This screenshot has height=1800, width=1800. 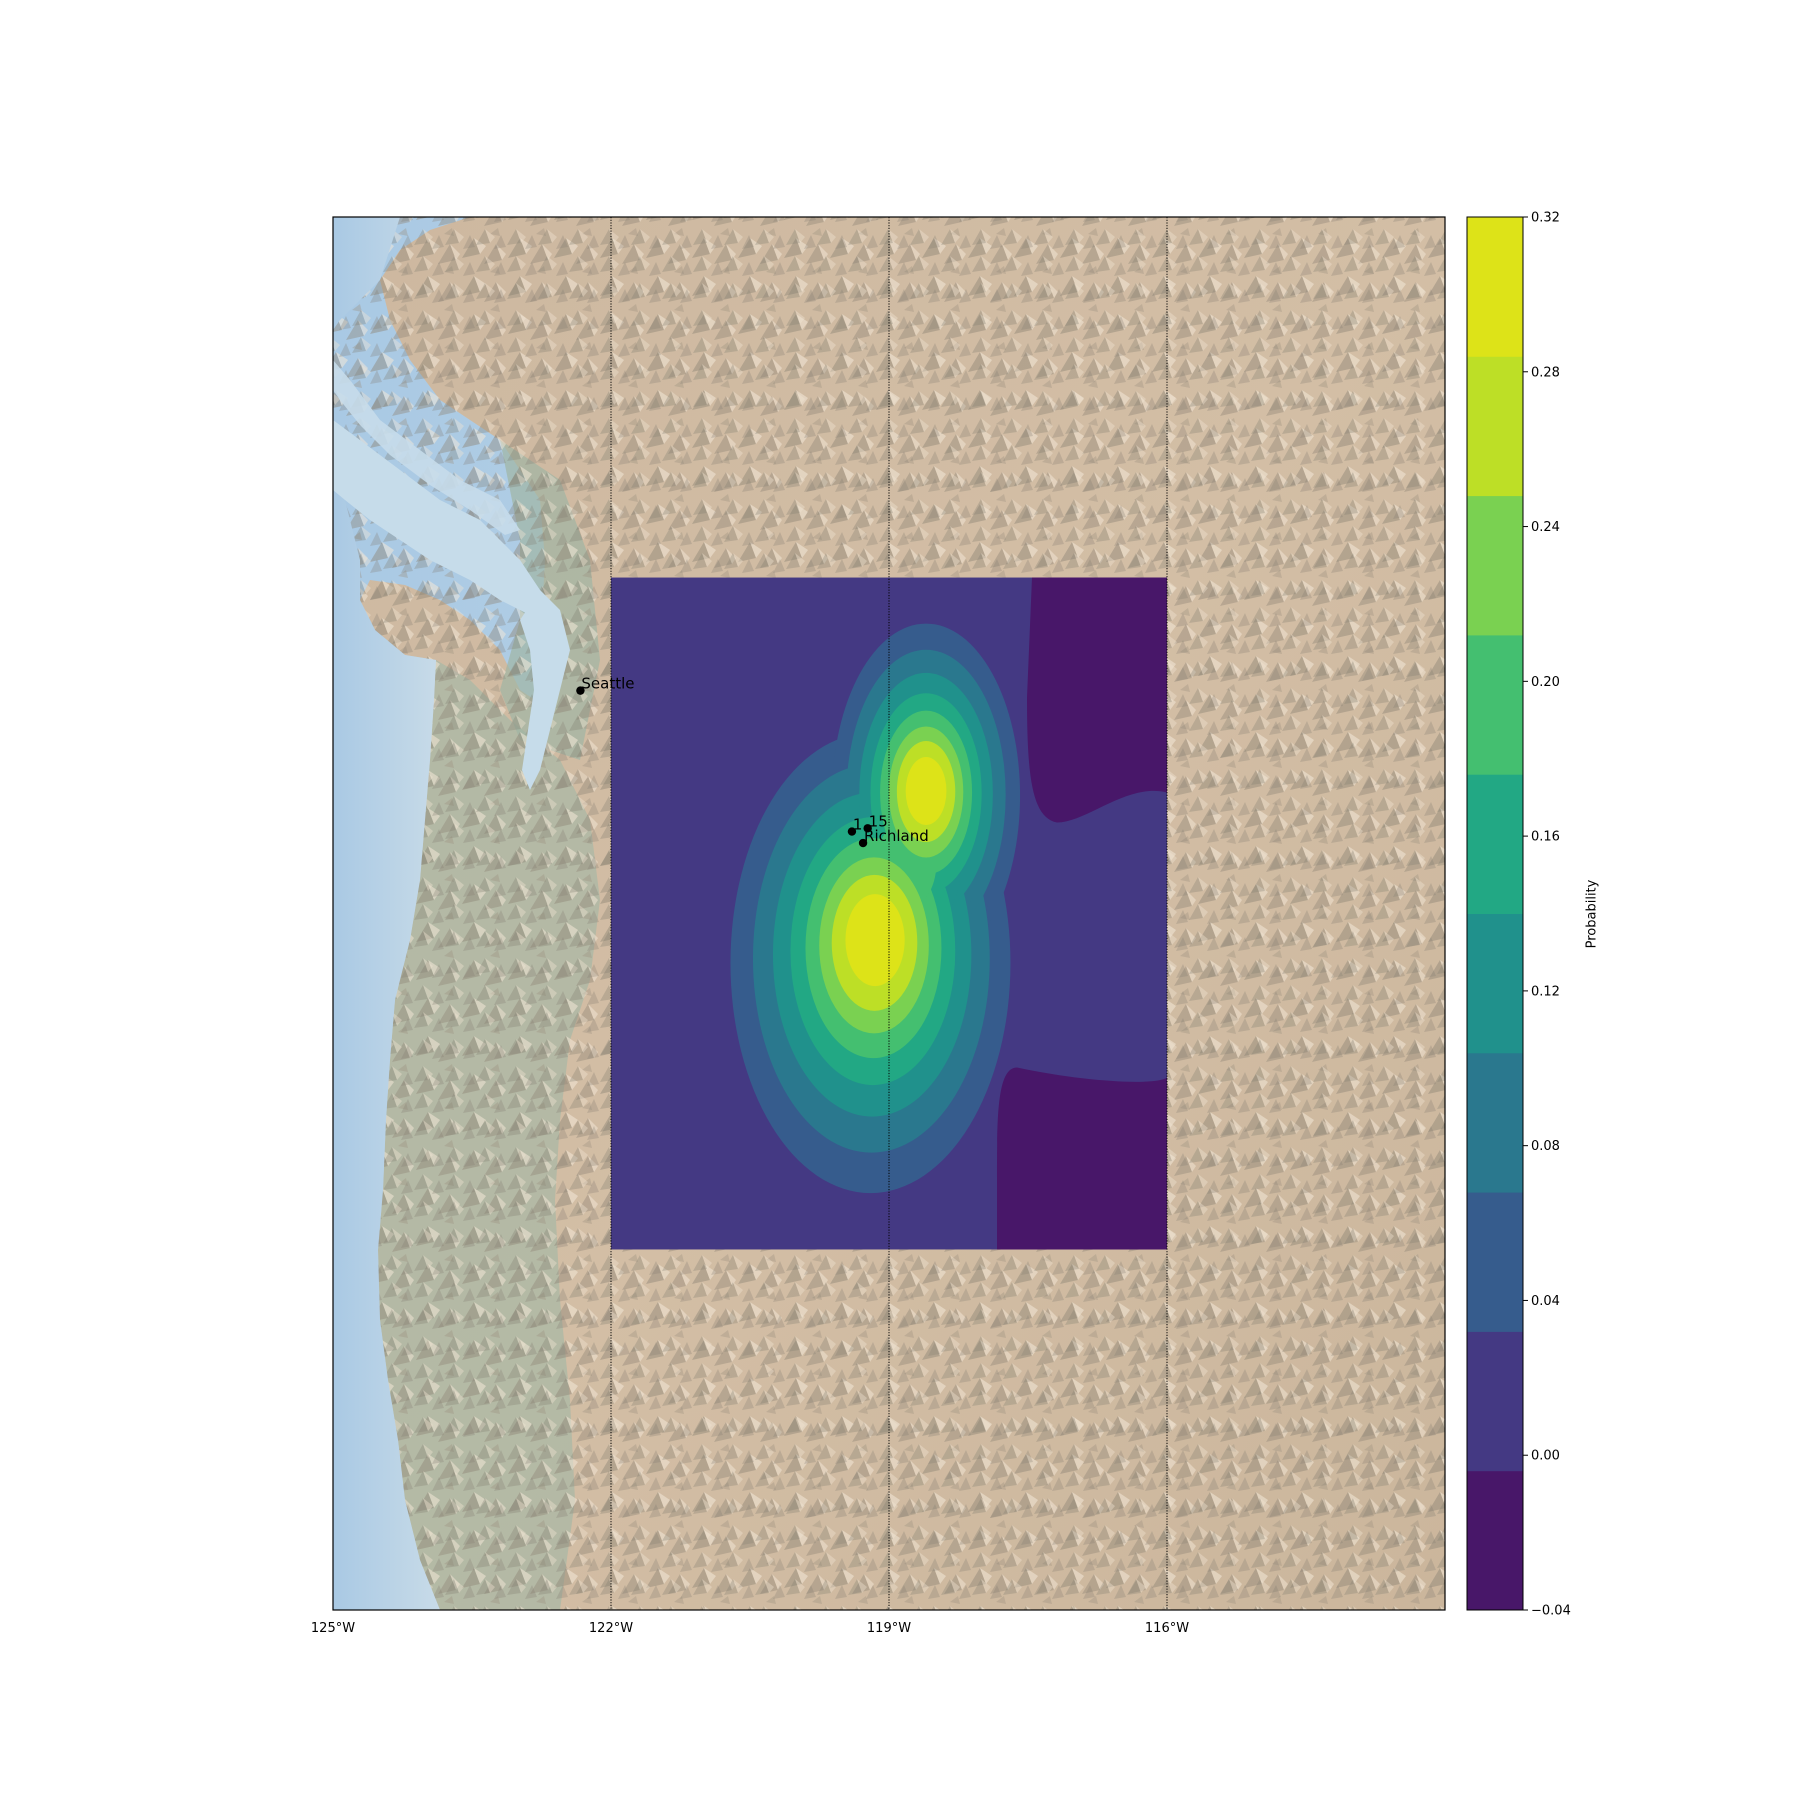 What do you see at coordinates (926, 790) in the screenshot?
I see `contour-lobe-north` at bounding box center [926, 790].